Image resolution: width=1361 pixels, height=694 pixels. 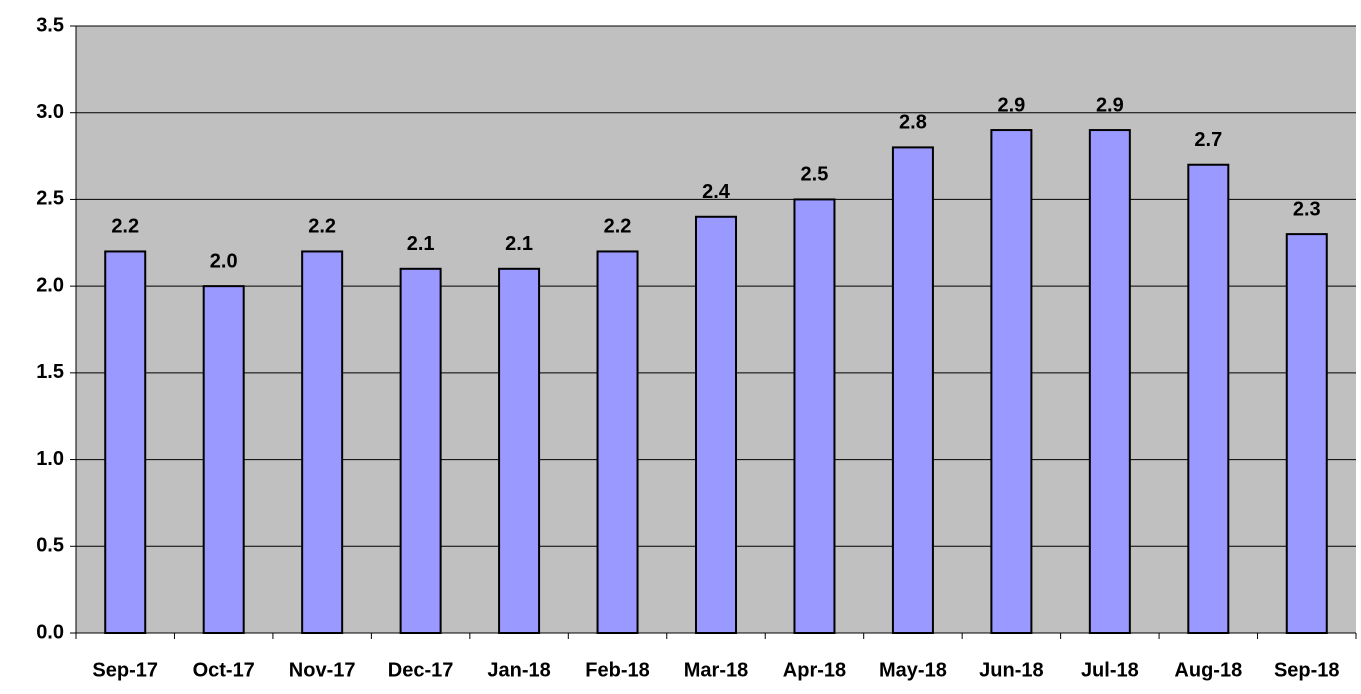 I want to click on x-tick-label: Jan-18, so click(x=518, y=670).